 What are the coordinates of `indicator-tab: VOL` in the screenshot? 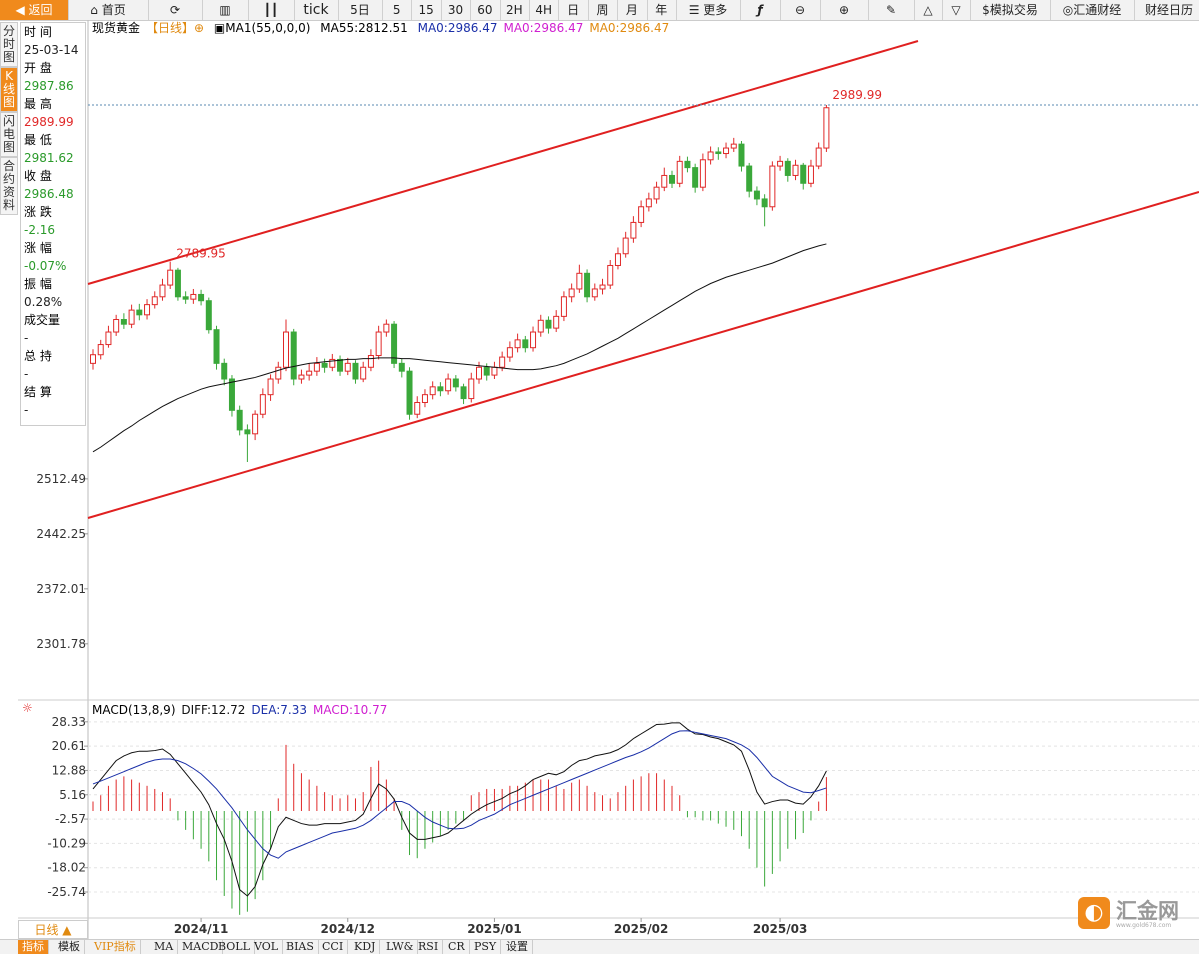 It's located at (267, 947).